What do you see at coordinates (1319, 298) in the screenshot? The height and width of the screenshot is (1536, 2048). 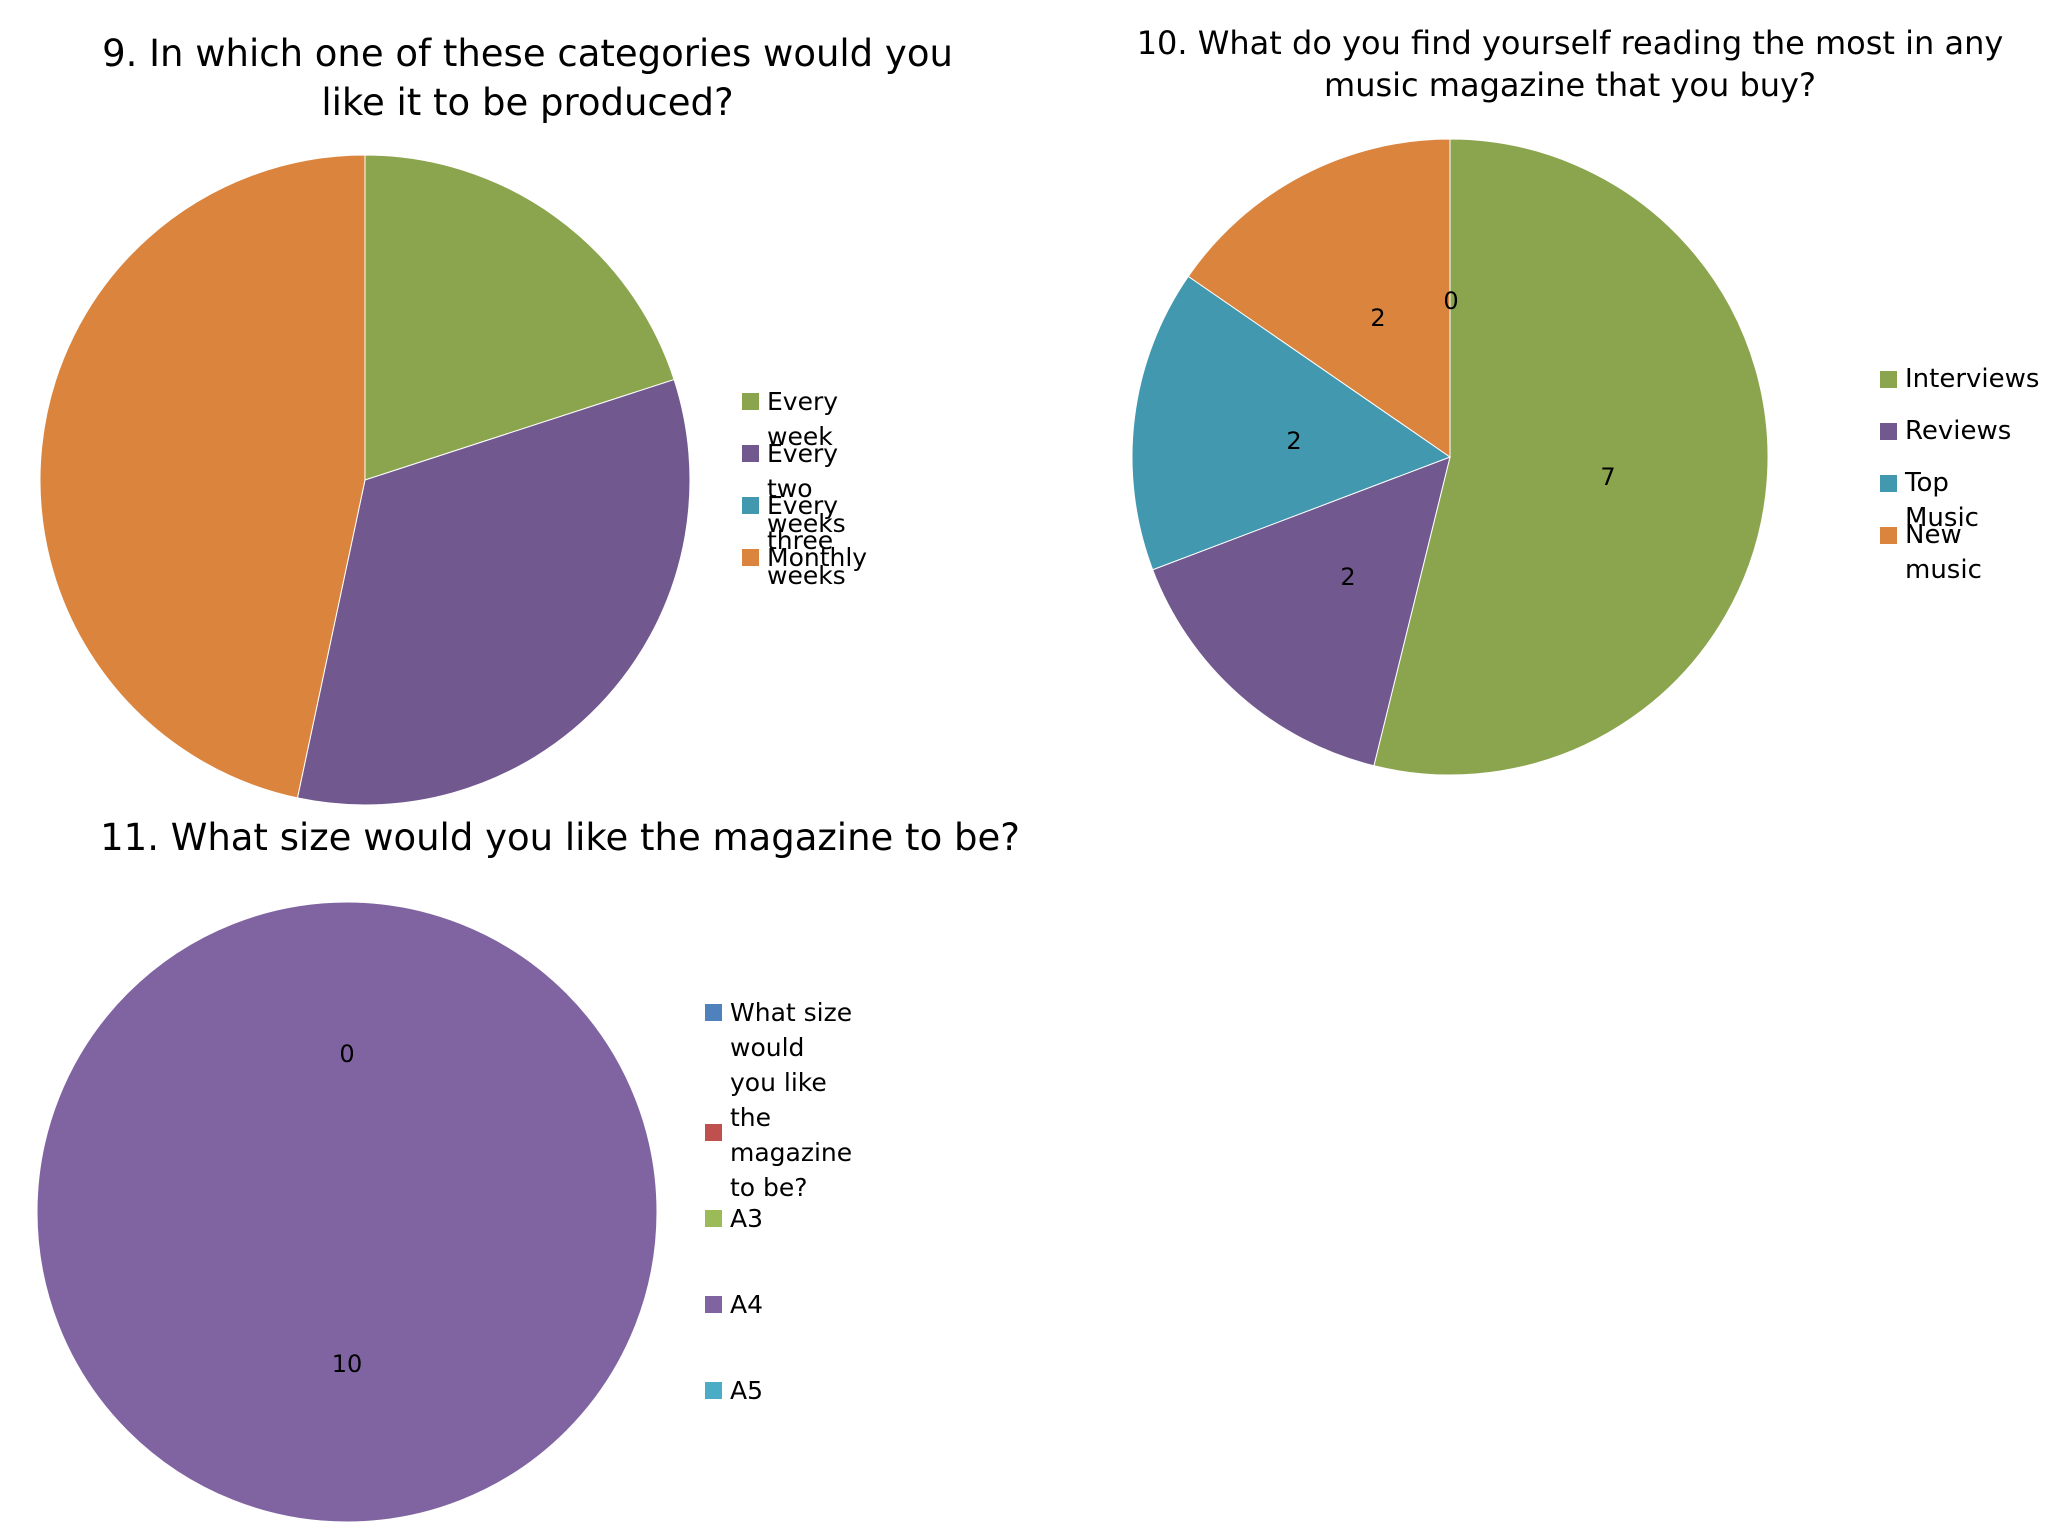 I see `pie-slice-new-music` at bounding box center [1319, 298].